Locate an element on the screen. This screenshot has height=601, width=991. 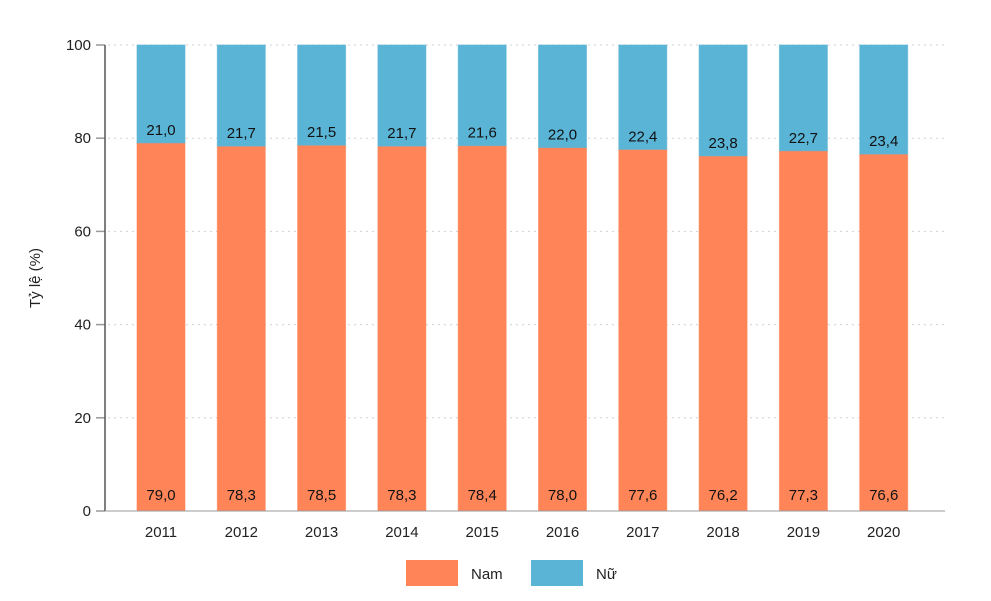
y-tick-label: 40 is located at coordinates (82, 325).